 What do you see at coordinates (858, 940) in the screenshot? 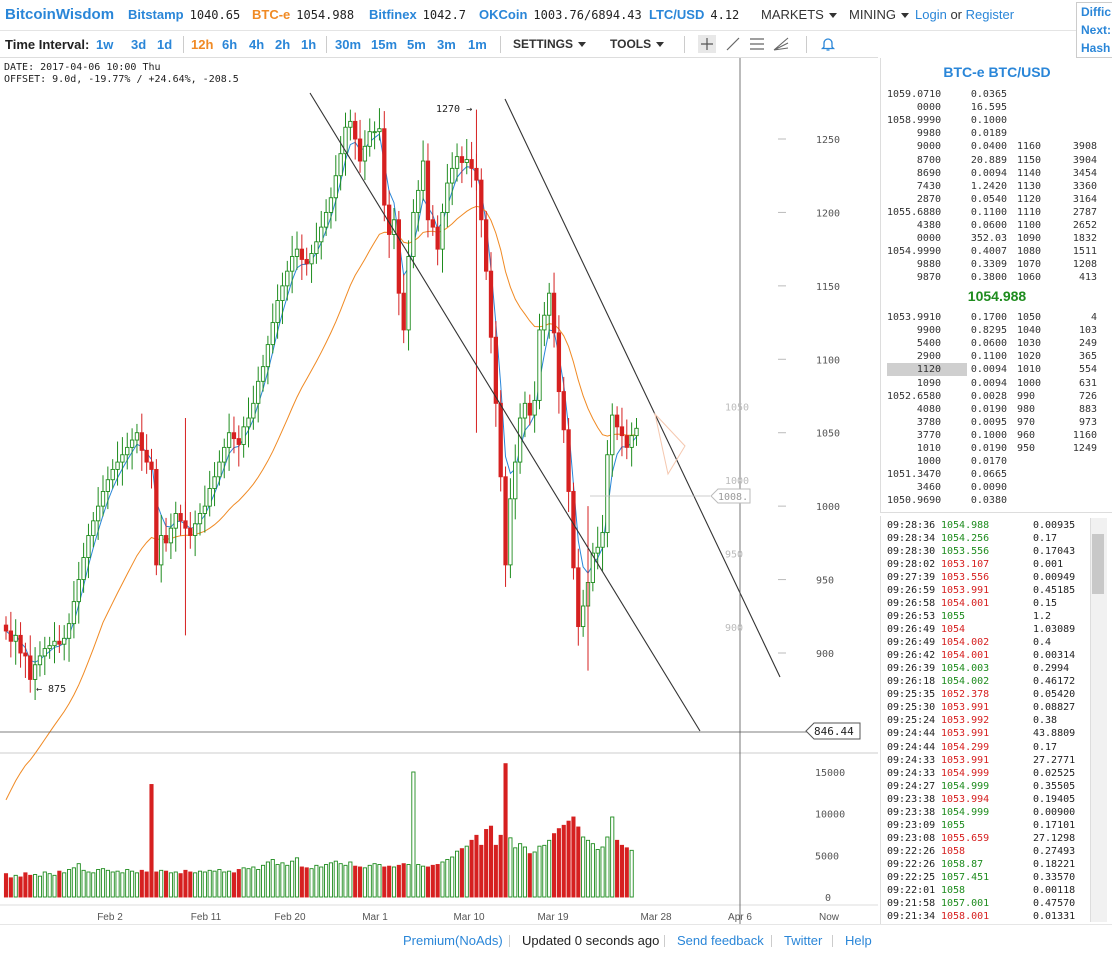
I see `help-link: Help` at bounding box center [858, 940].